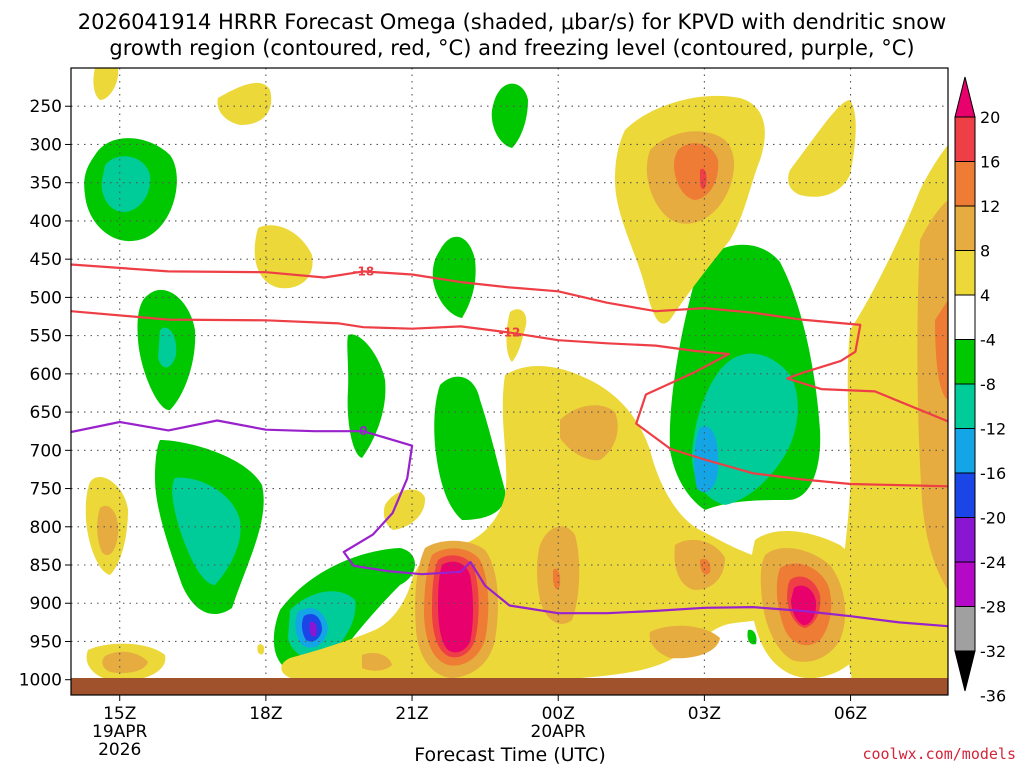 This screenshot has height=768, width=1024. Describe the element at coordinates (509, 686) in the screenshot. I see `ground-strip` at that location.